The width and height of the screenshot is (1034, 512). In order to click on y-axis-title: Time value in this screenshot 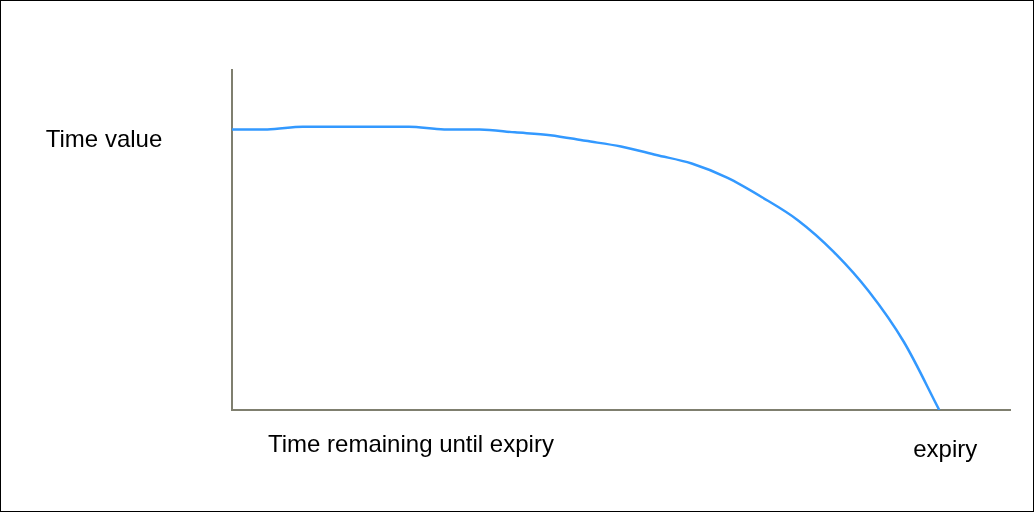, I will do `click(104, 138)`.